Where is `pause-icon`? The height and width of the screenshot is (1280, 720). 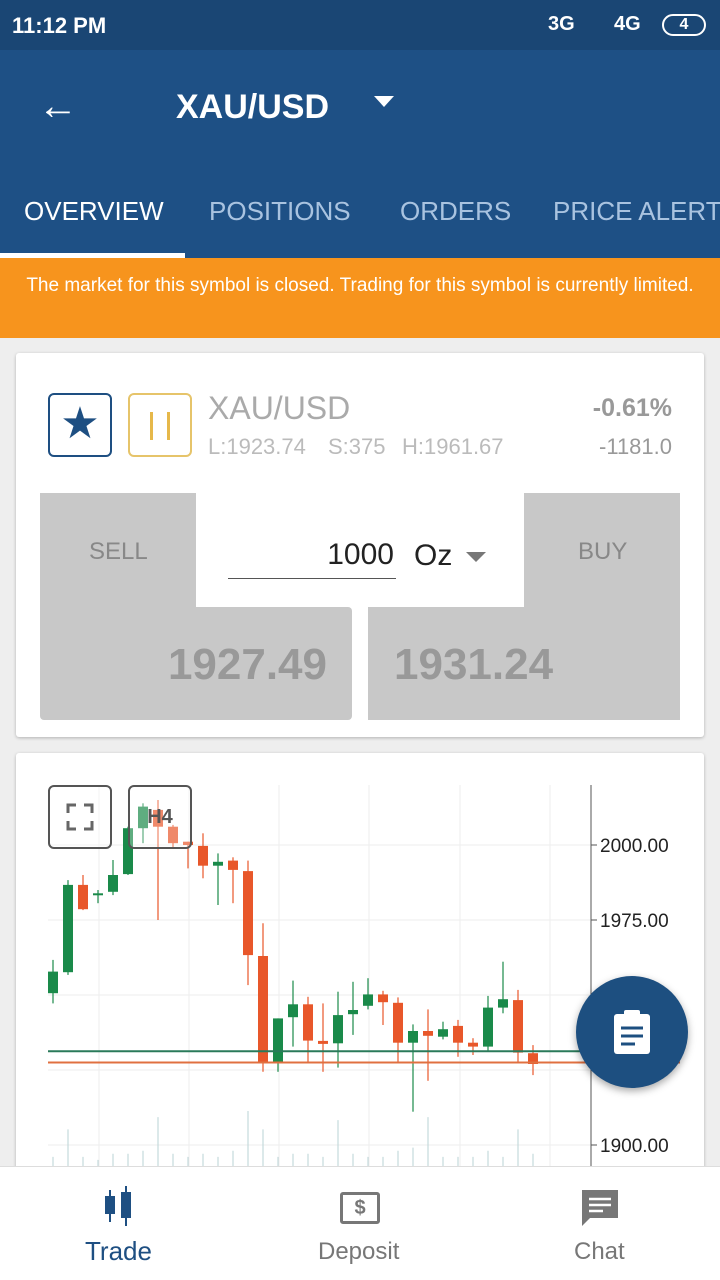
pause-icon is located at coordinates (160, 425).